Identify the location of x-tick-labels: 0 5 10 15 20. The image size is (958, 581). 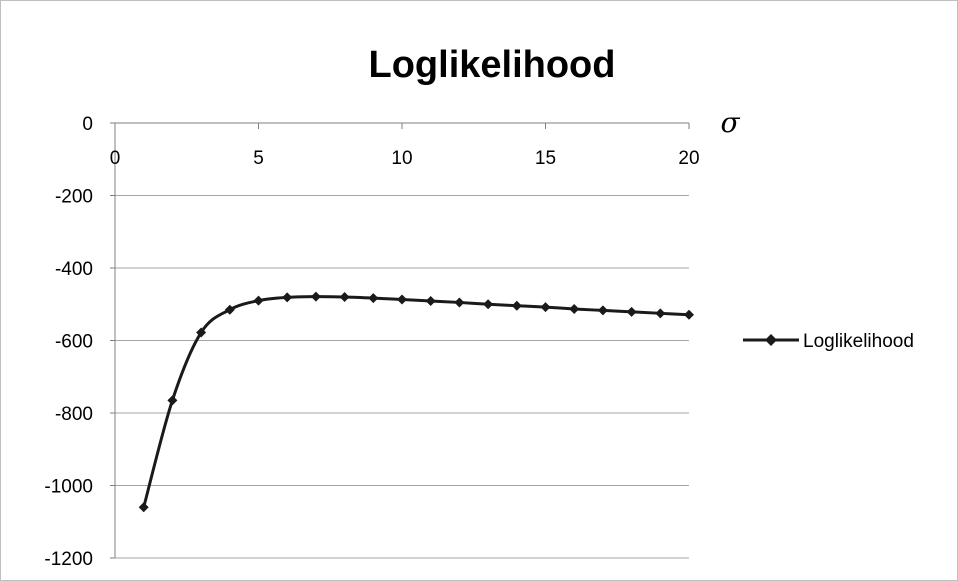
(405, 158).